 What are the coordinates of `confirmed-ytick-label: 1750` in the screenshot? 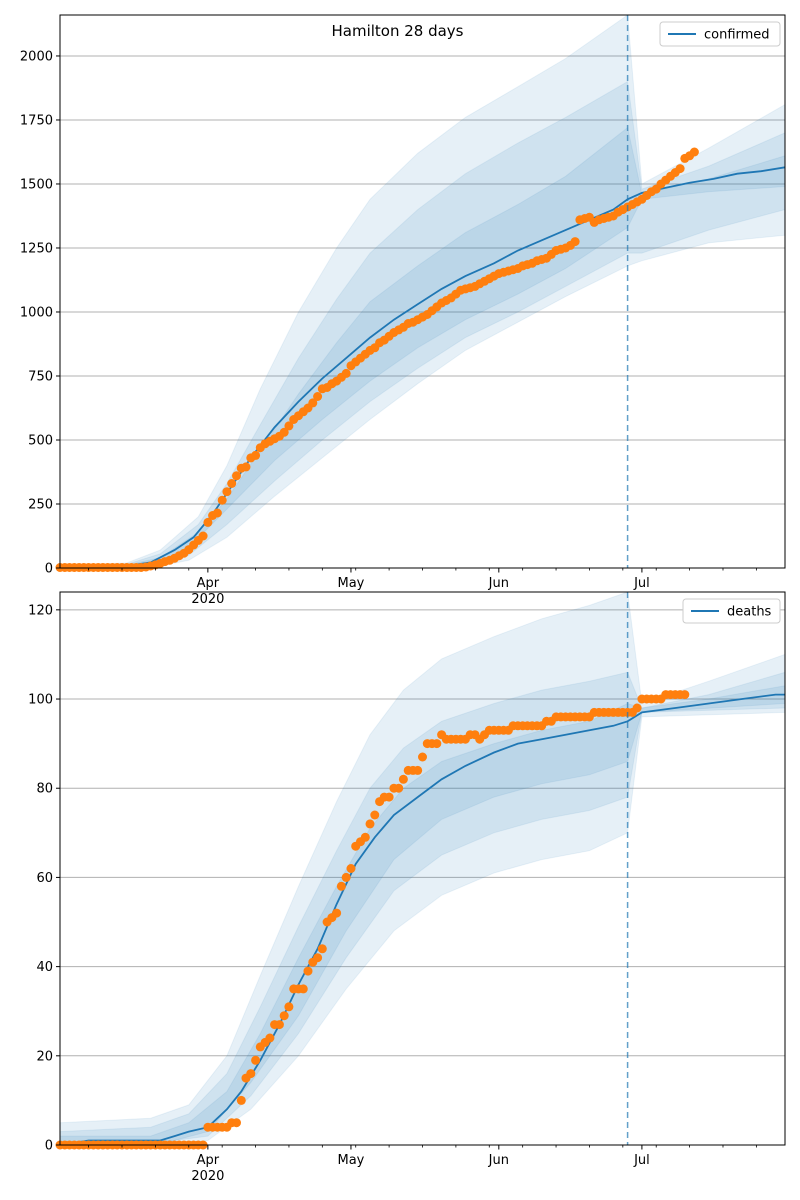 It's located at (36, 120).